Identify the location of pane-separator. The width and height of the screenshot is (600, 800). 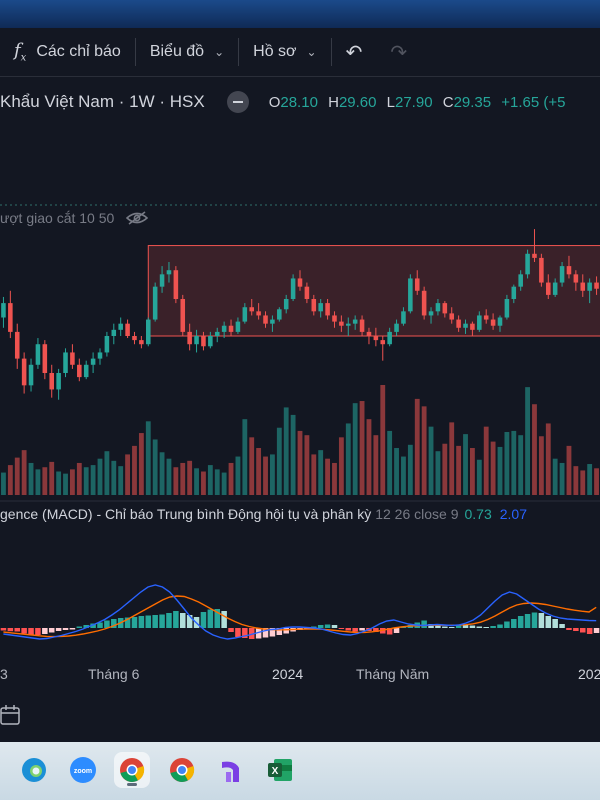
(300, 501).